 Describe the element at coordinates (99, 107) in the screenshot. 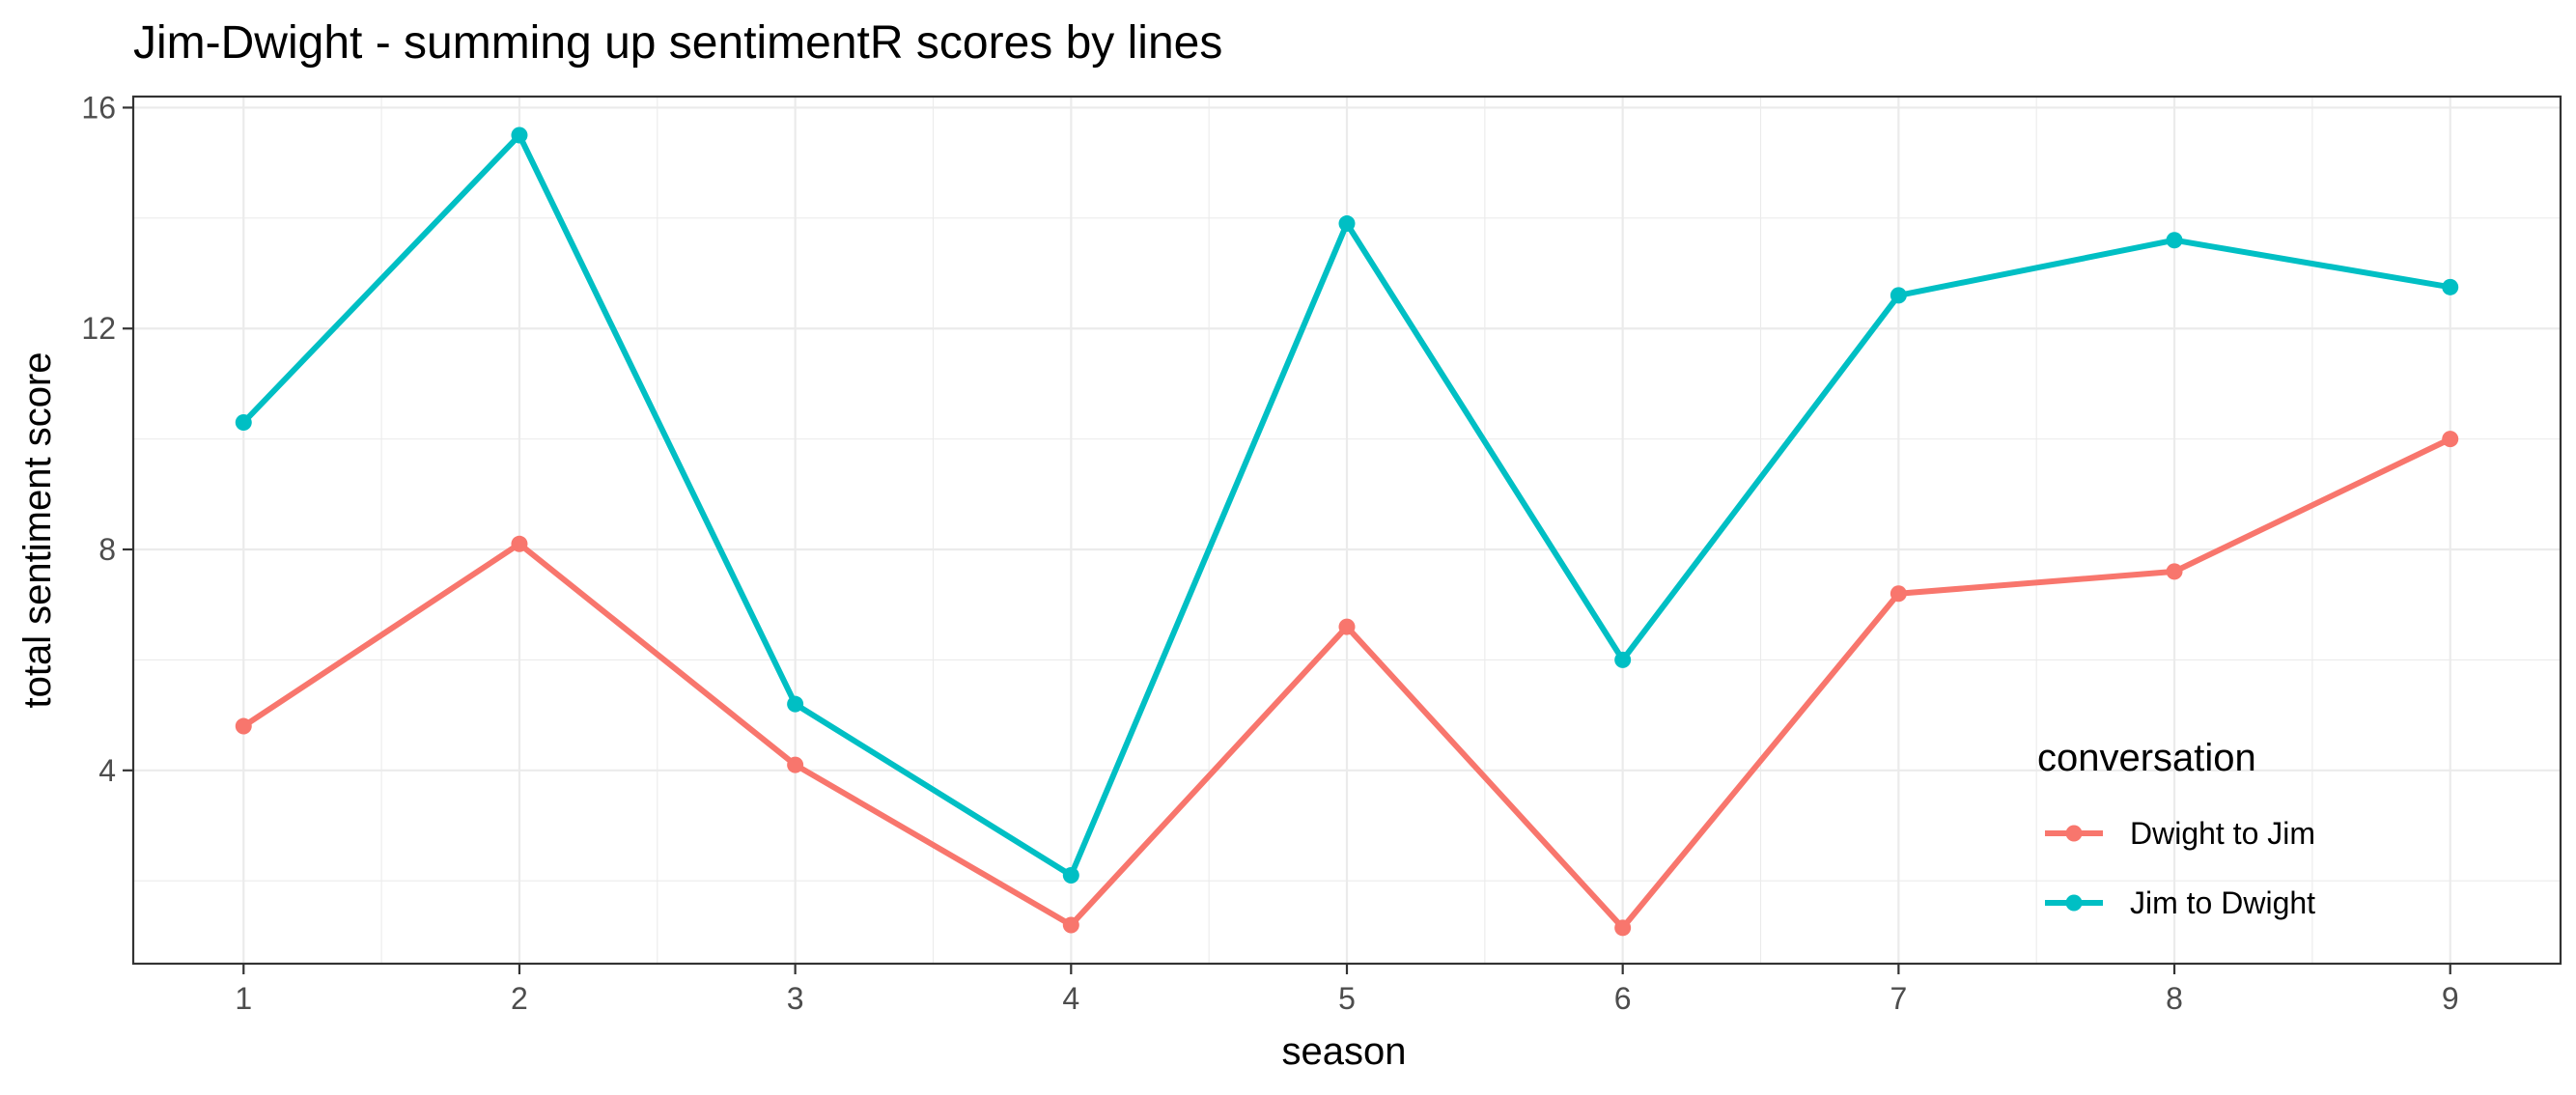

I see `y-tick-label: 16` at that location.